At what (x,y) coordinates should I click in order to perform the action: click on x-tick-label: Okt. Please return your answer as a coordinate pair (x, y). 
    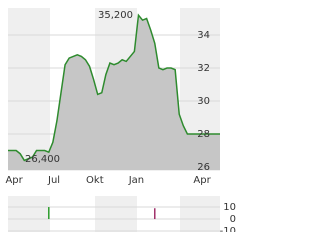
    Looking at the image, I should click on (95, 180).